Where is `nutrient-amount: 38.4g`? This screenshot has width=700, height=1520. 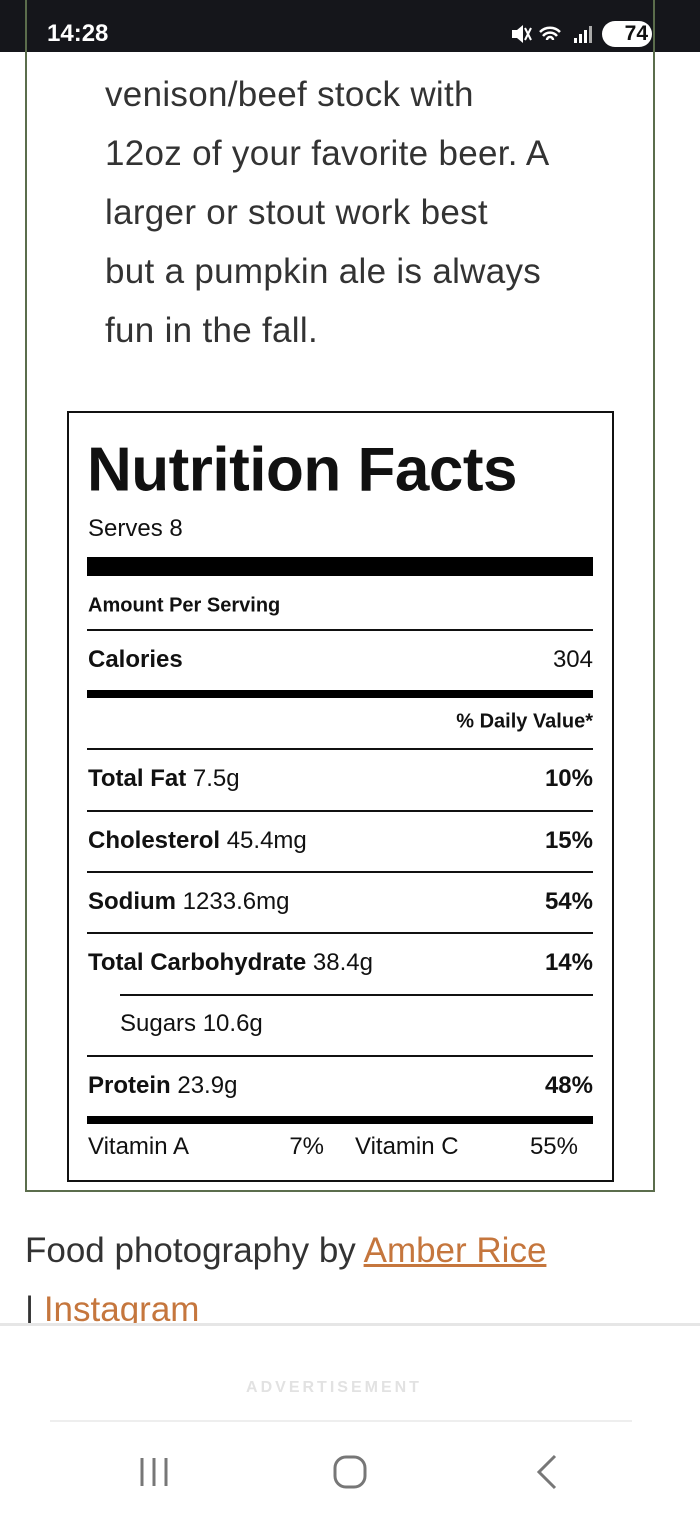 nutrient-amount: 38.4g is located at coordinates (342, 962).